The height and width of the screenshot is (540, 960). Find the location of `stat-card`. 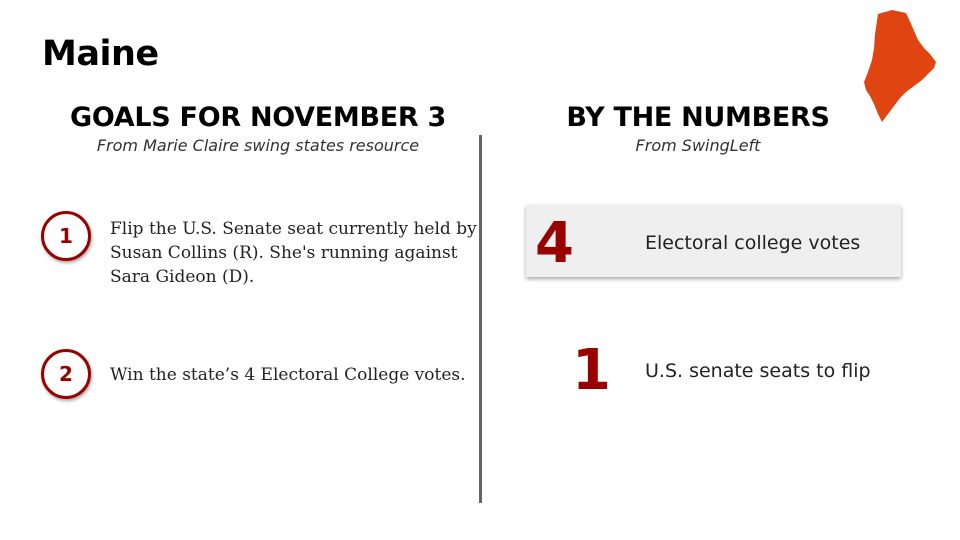

stat-card is located at coordinates (713, 241).